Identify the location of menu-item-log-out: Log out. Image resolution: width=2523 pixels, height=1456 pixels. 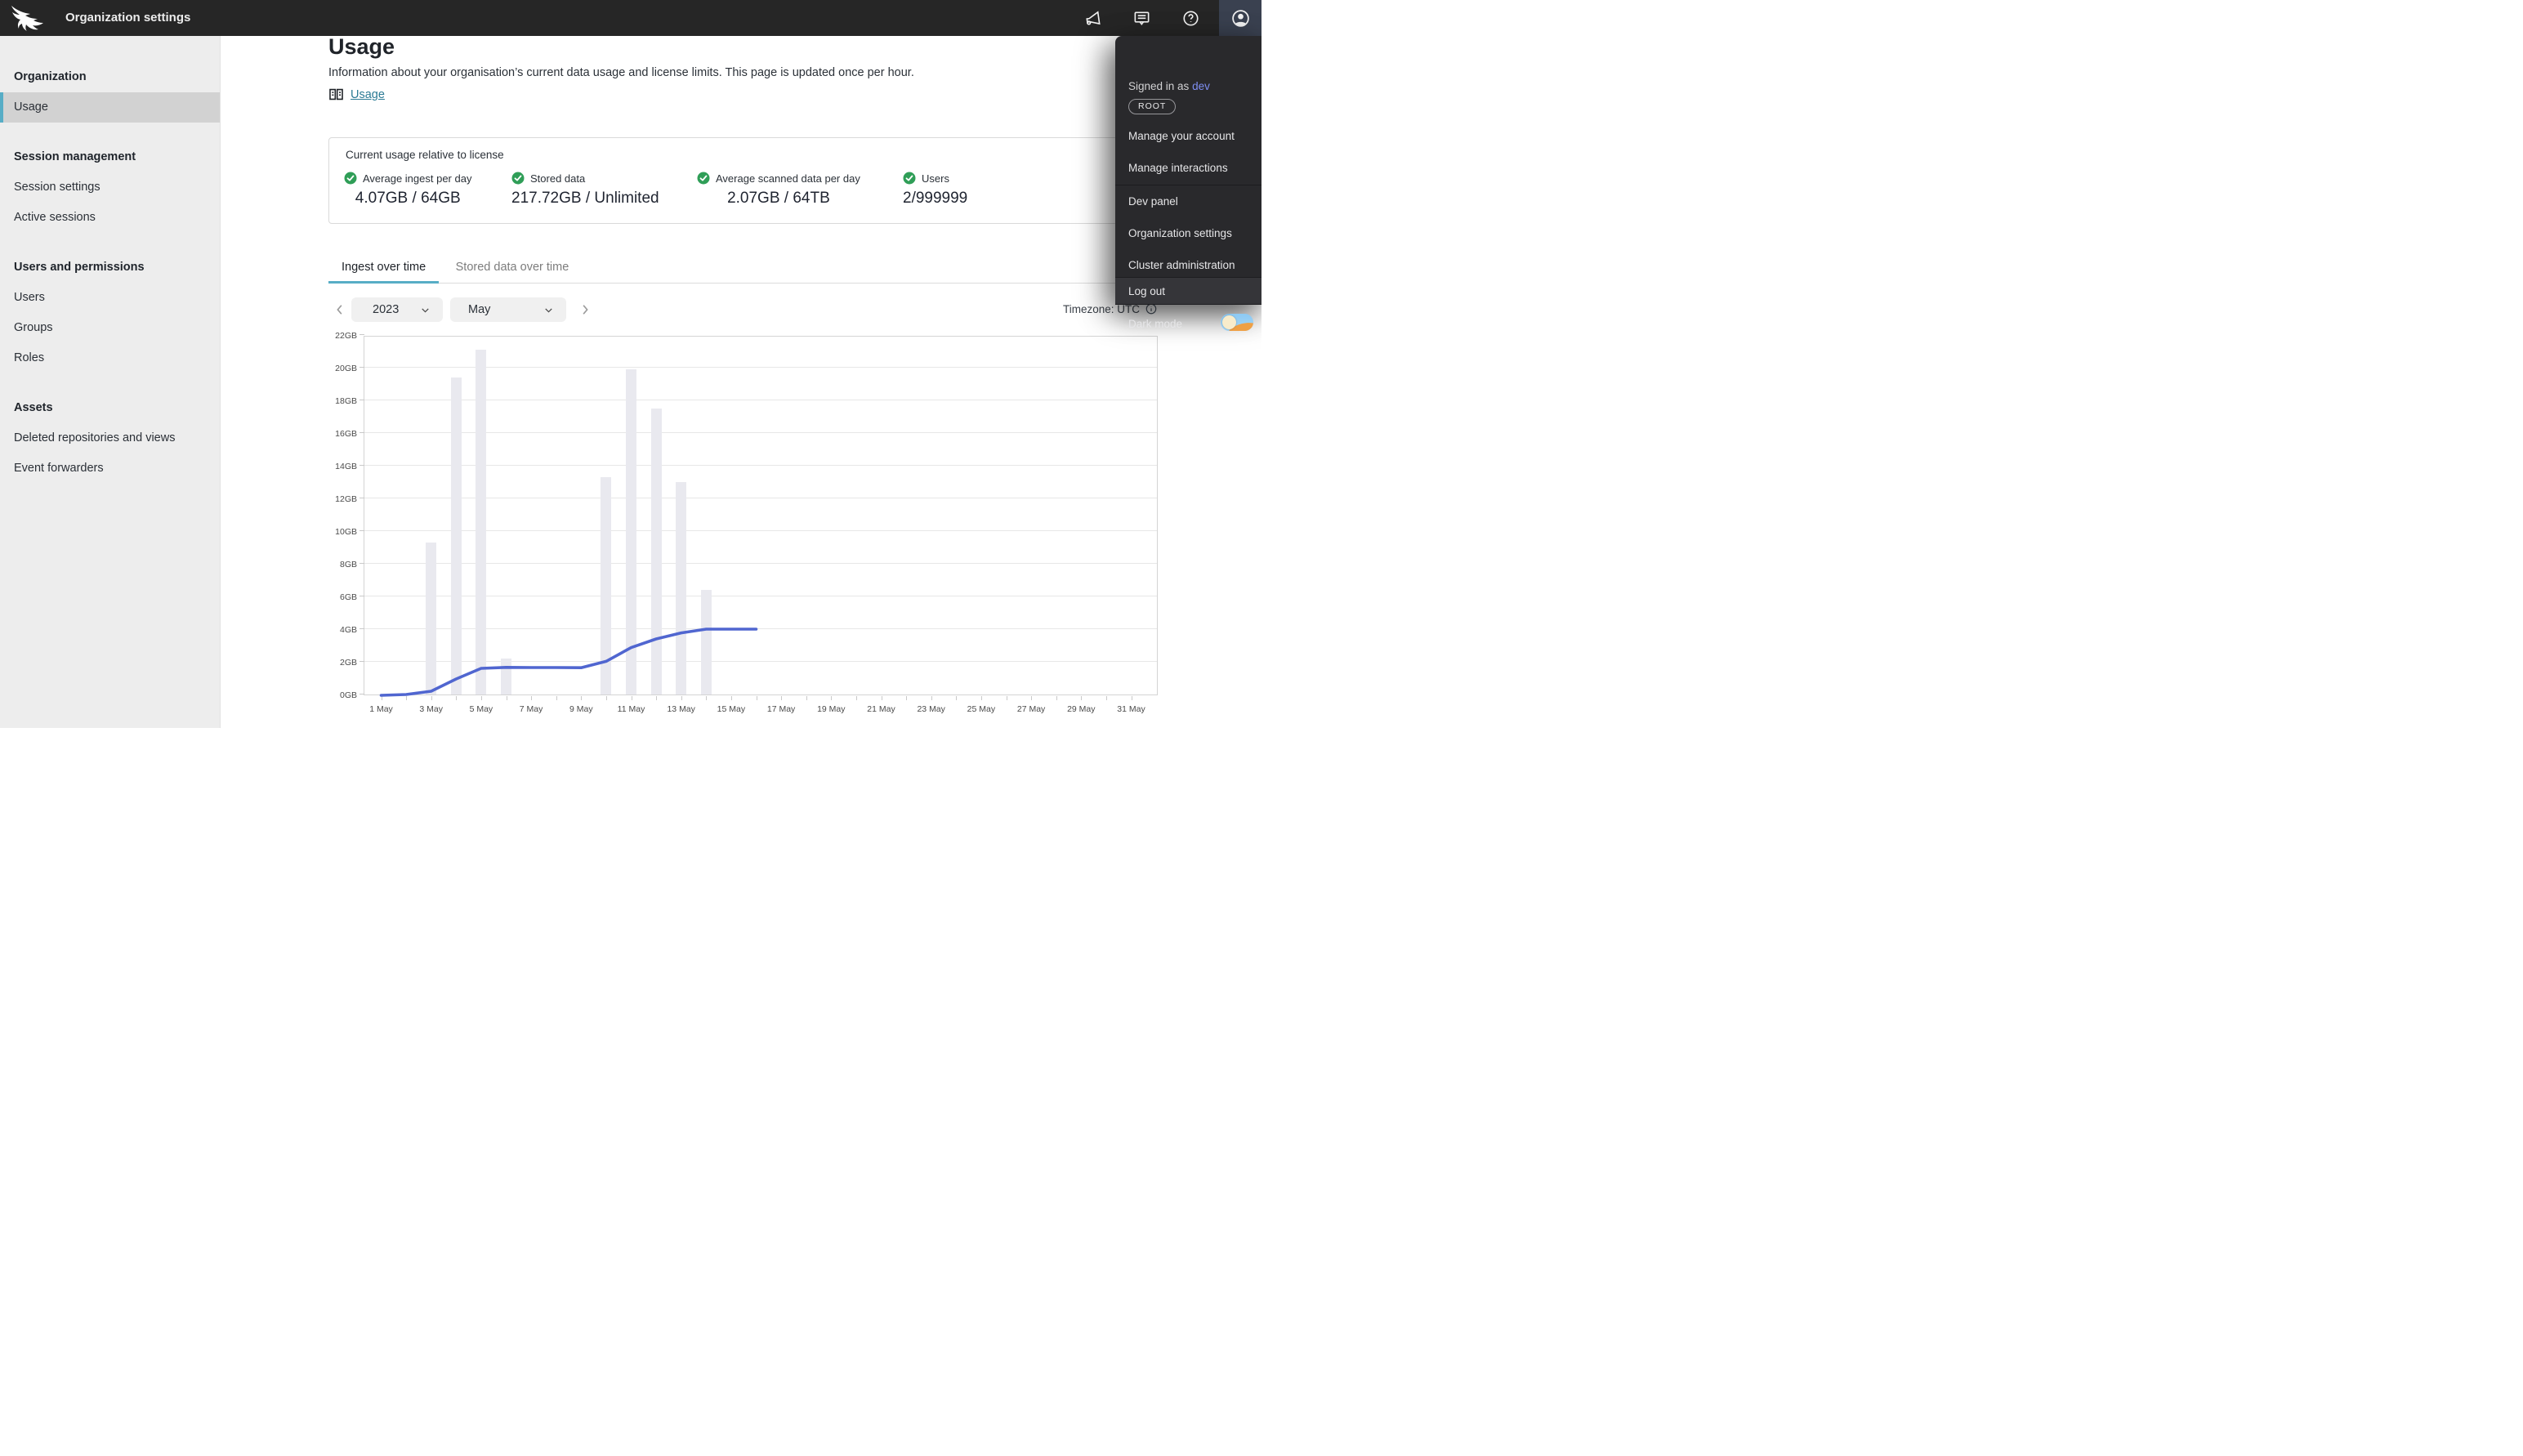
(1188, 291).